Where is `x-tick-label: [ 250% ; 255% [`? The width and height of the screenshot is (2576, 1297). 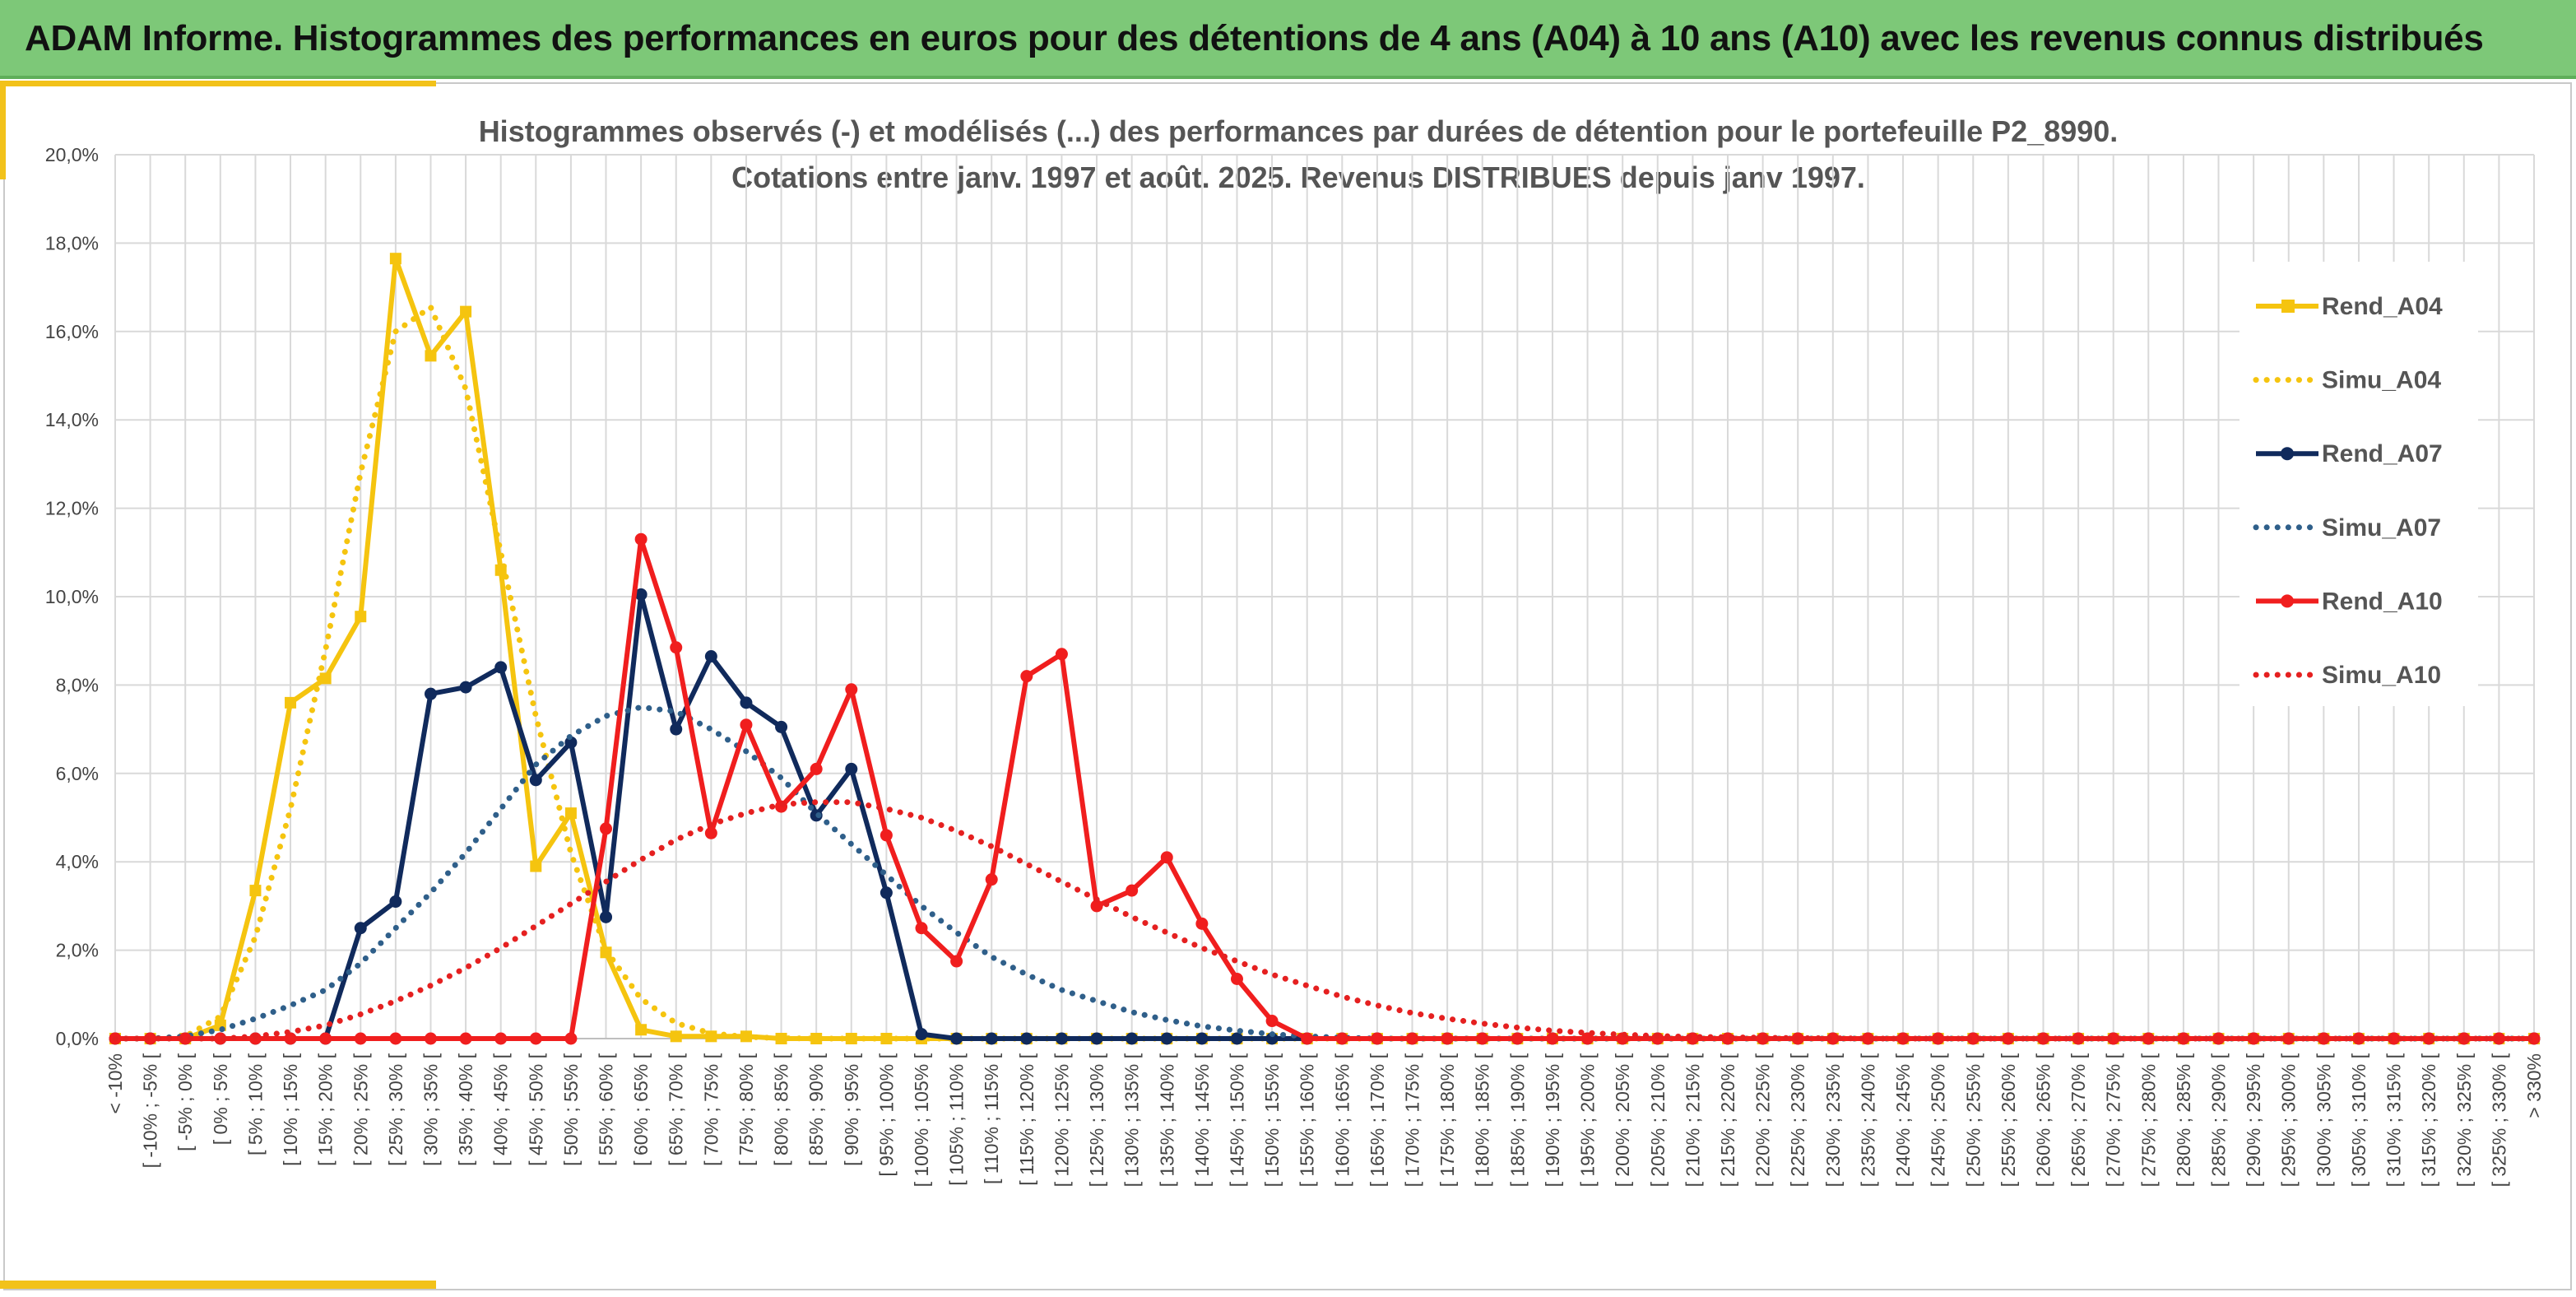 x-tick-label: [ 250% ; 255% [ is located at coordinates (1973, 1120).